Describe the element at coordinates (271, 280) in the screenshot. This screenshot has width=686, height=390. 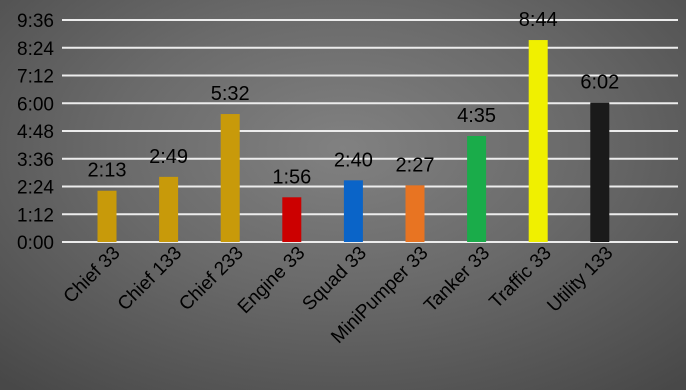
I see `x-tick-label: Engine 33` at that location.